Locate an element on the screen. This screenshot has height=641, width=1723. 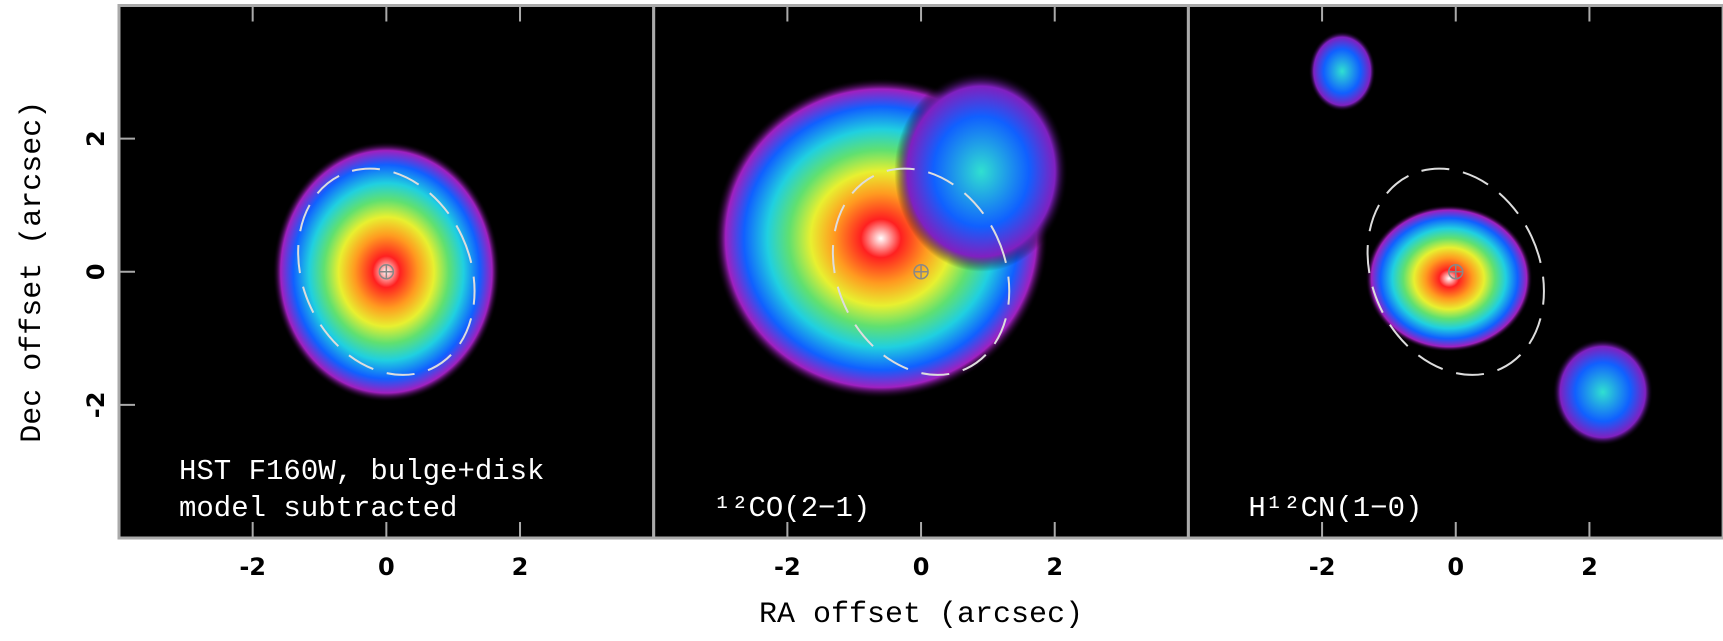
panel-label: HST F160W, bulge+disk is located at coordinates (361, 471).